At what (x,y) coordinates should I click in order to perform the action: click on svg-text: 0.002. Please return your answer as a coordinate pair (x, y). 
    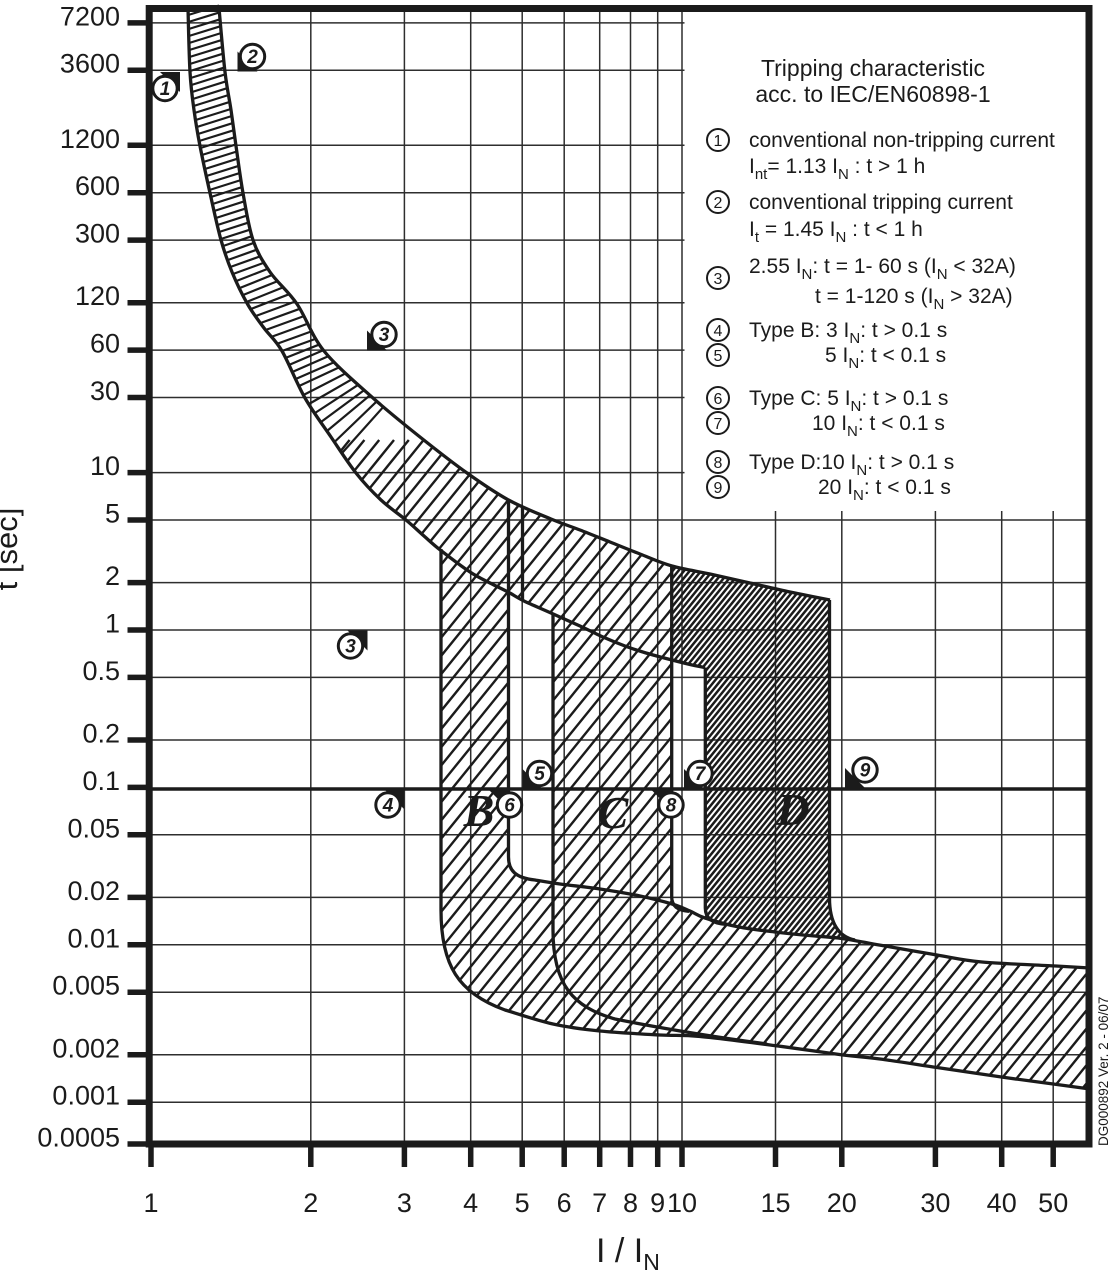
    Looking at the image, I should click on (86, 1048).